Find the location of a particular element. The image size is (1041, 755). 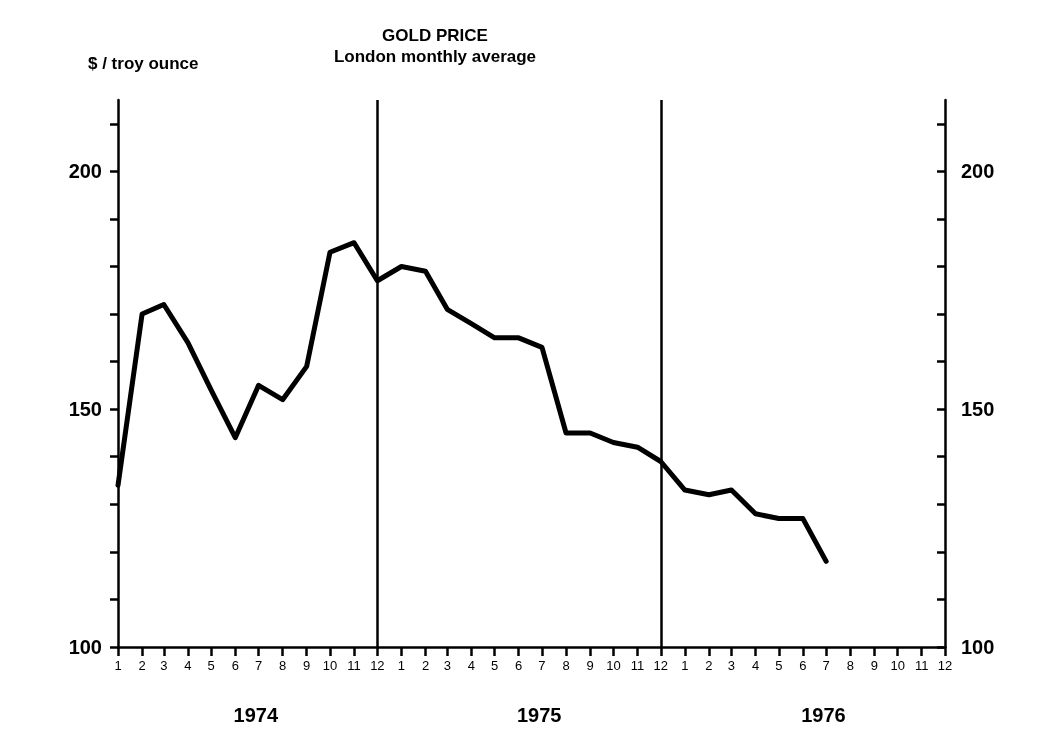

text: 1976 is located at coordinates (823, 715).